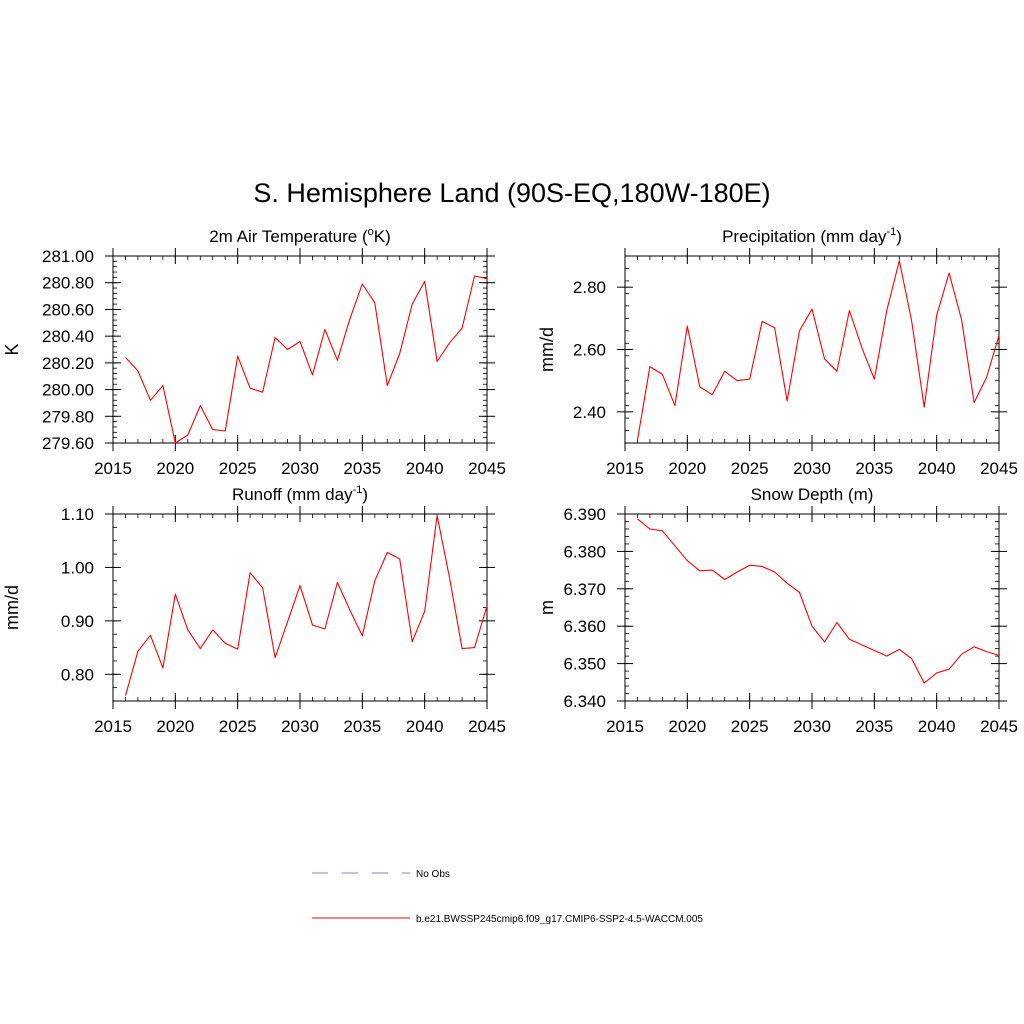  What do you see at coordinates (68, 309) in the screenshot?
I see `y-tick-label: 280.60` at bounding box center [68, 309].